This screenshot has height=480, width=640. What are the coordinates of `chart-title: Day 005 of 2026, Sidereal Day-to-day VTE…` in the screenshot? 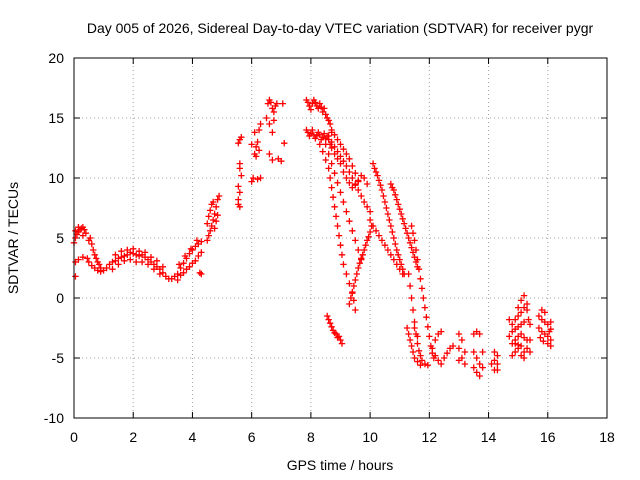 It's located at (340, 28).